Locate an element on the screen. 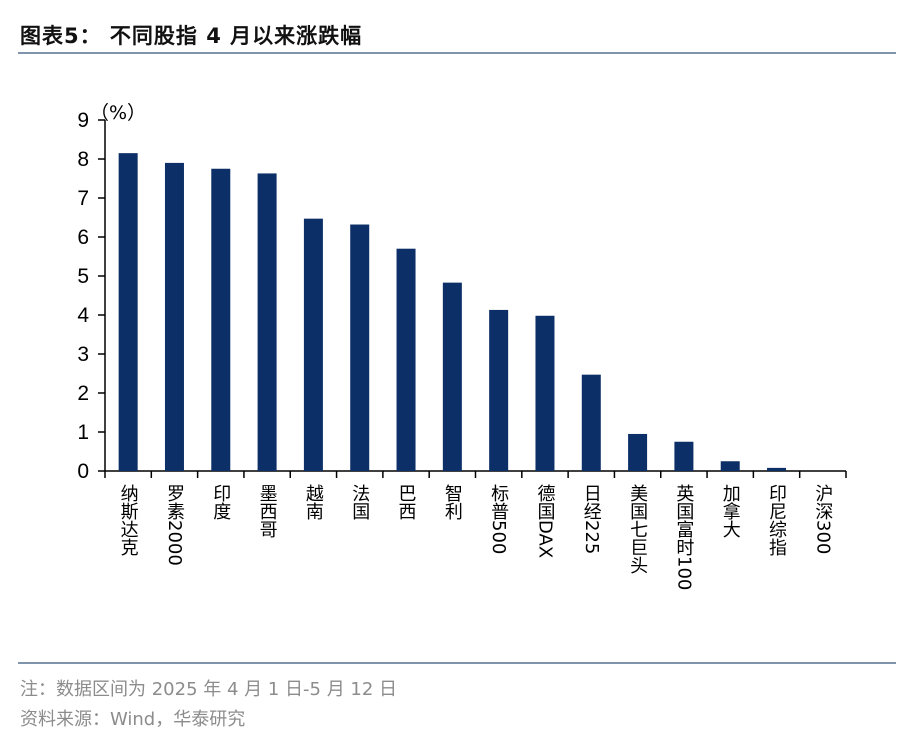 The height and width of the screenshot is (733, 902). category-label: 印度 is located at coordinates (220, 502).